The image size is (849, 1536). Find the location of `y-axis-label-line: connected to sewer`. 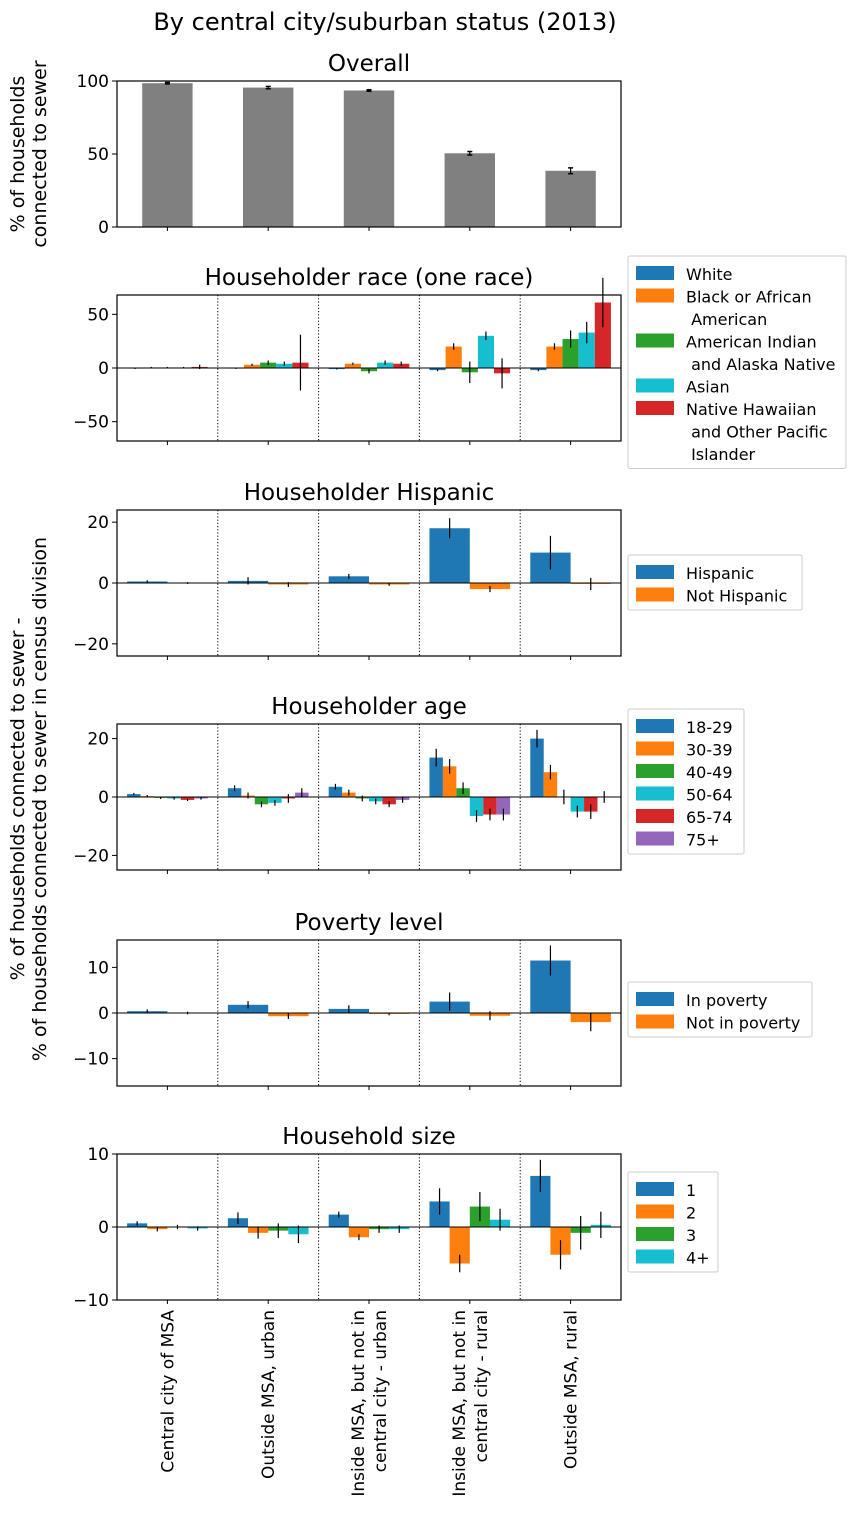

y-axis-label-line: connected to sewer is located at coordinates (40, 153).